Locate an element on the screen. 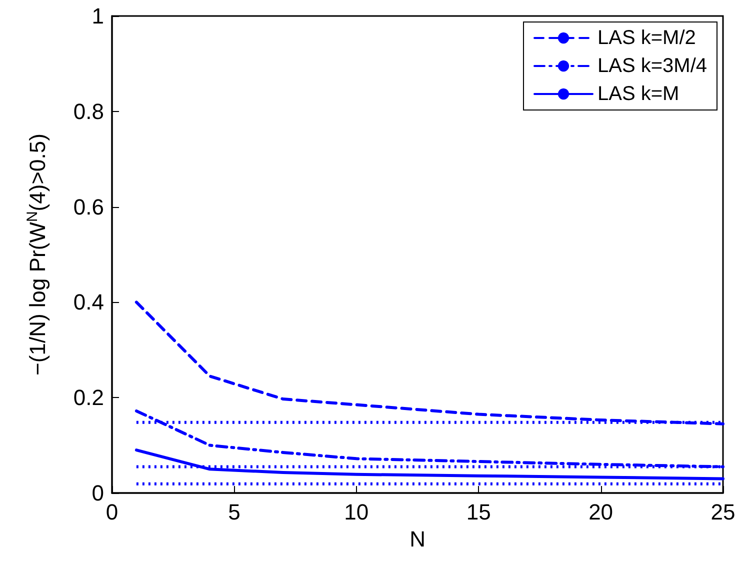 This screenshot has width=745, height=570. y-axis-title: −(1/N) log Pr(WN(4)>0.5) is located at coordinates (37, 255).